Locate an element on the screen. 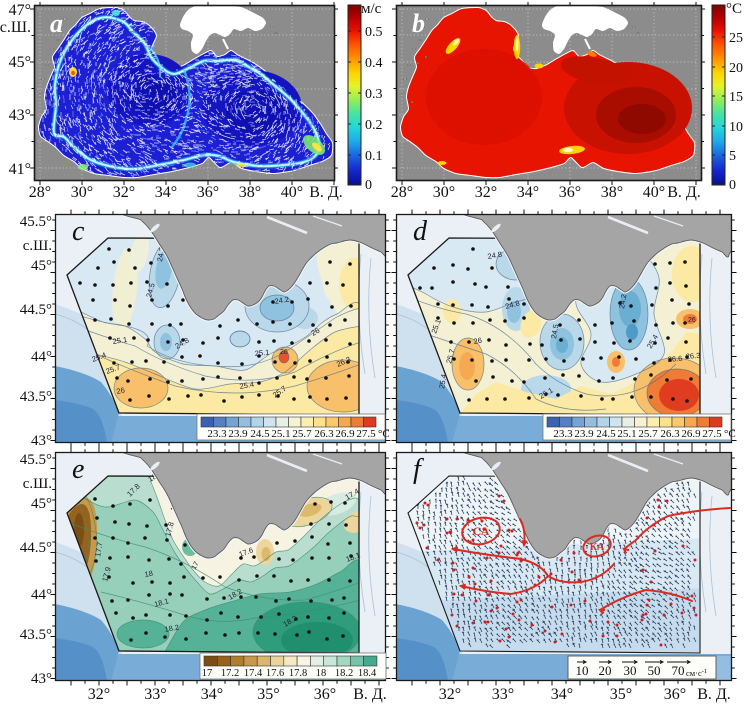 The image size is (748, 713). svg-text: d is located at coordinates (420, 231).